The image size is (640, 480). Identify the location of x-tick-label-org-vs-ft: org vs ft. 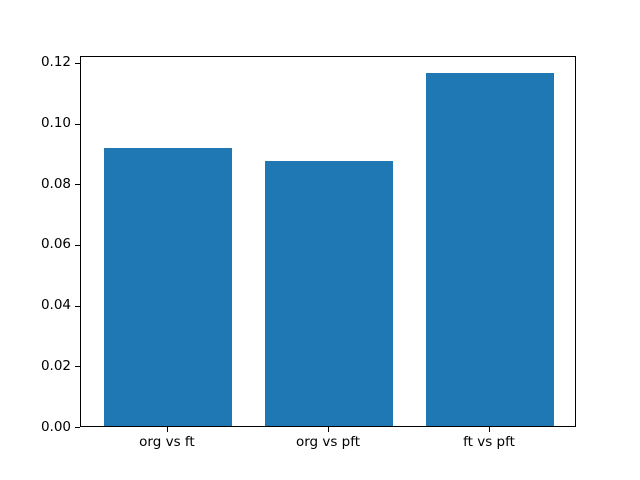
(167, 442).